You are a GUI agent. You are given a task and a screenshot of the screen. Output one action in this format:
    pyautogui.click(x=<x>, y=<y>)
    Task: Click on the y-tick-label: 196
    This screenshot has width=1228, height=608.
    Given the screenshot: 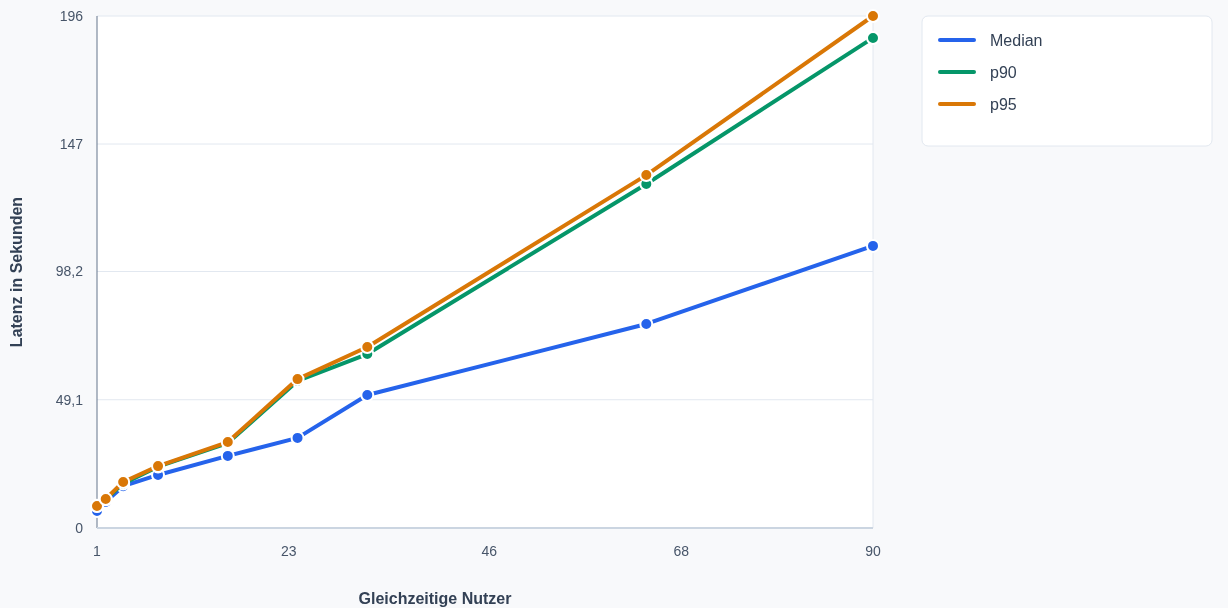 What is the action you would take?
    pyautogui.click(x=71, y=15)
    